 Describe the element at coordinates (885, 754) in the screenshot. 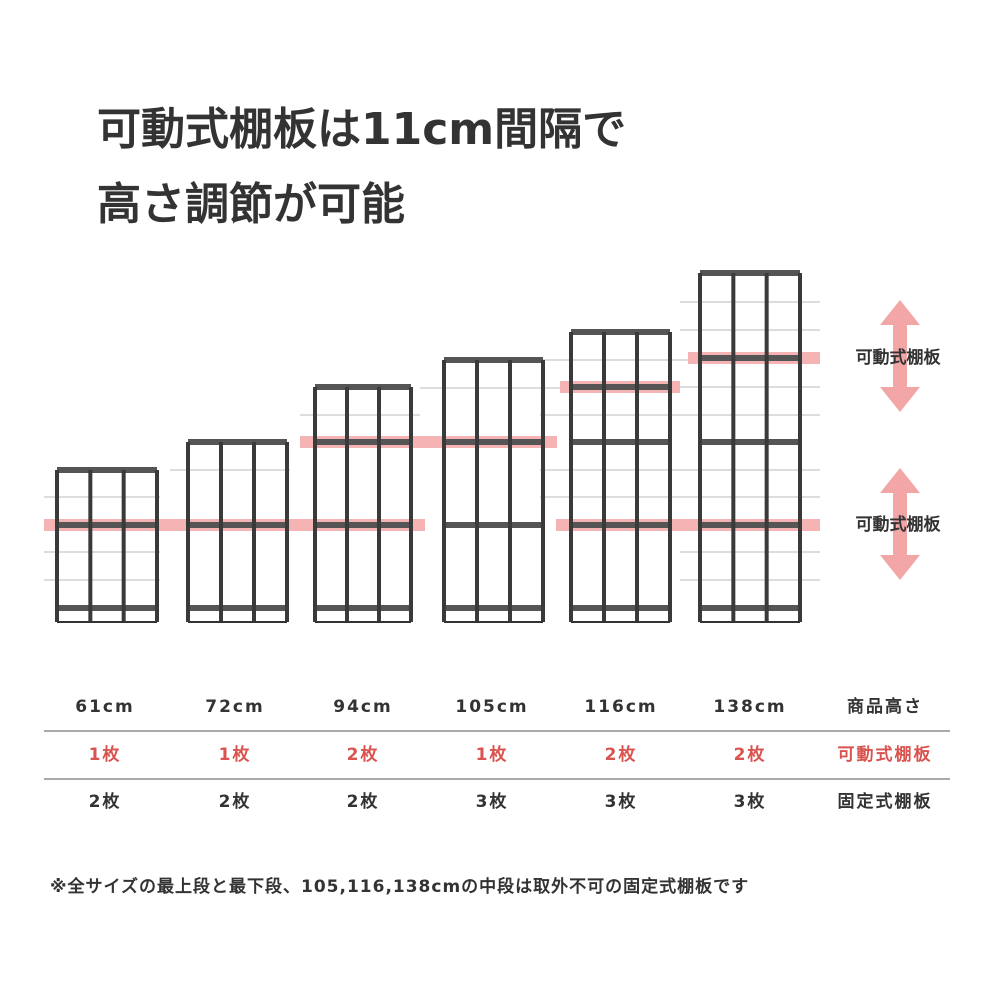

I see `table-cell: 可動式棚板` at that location.